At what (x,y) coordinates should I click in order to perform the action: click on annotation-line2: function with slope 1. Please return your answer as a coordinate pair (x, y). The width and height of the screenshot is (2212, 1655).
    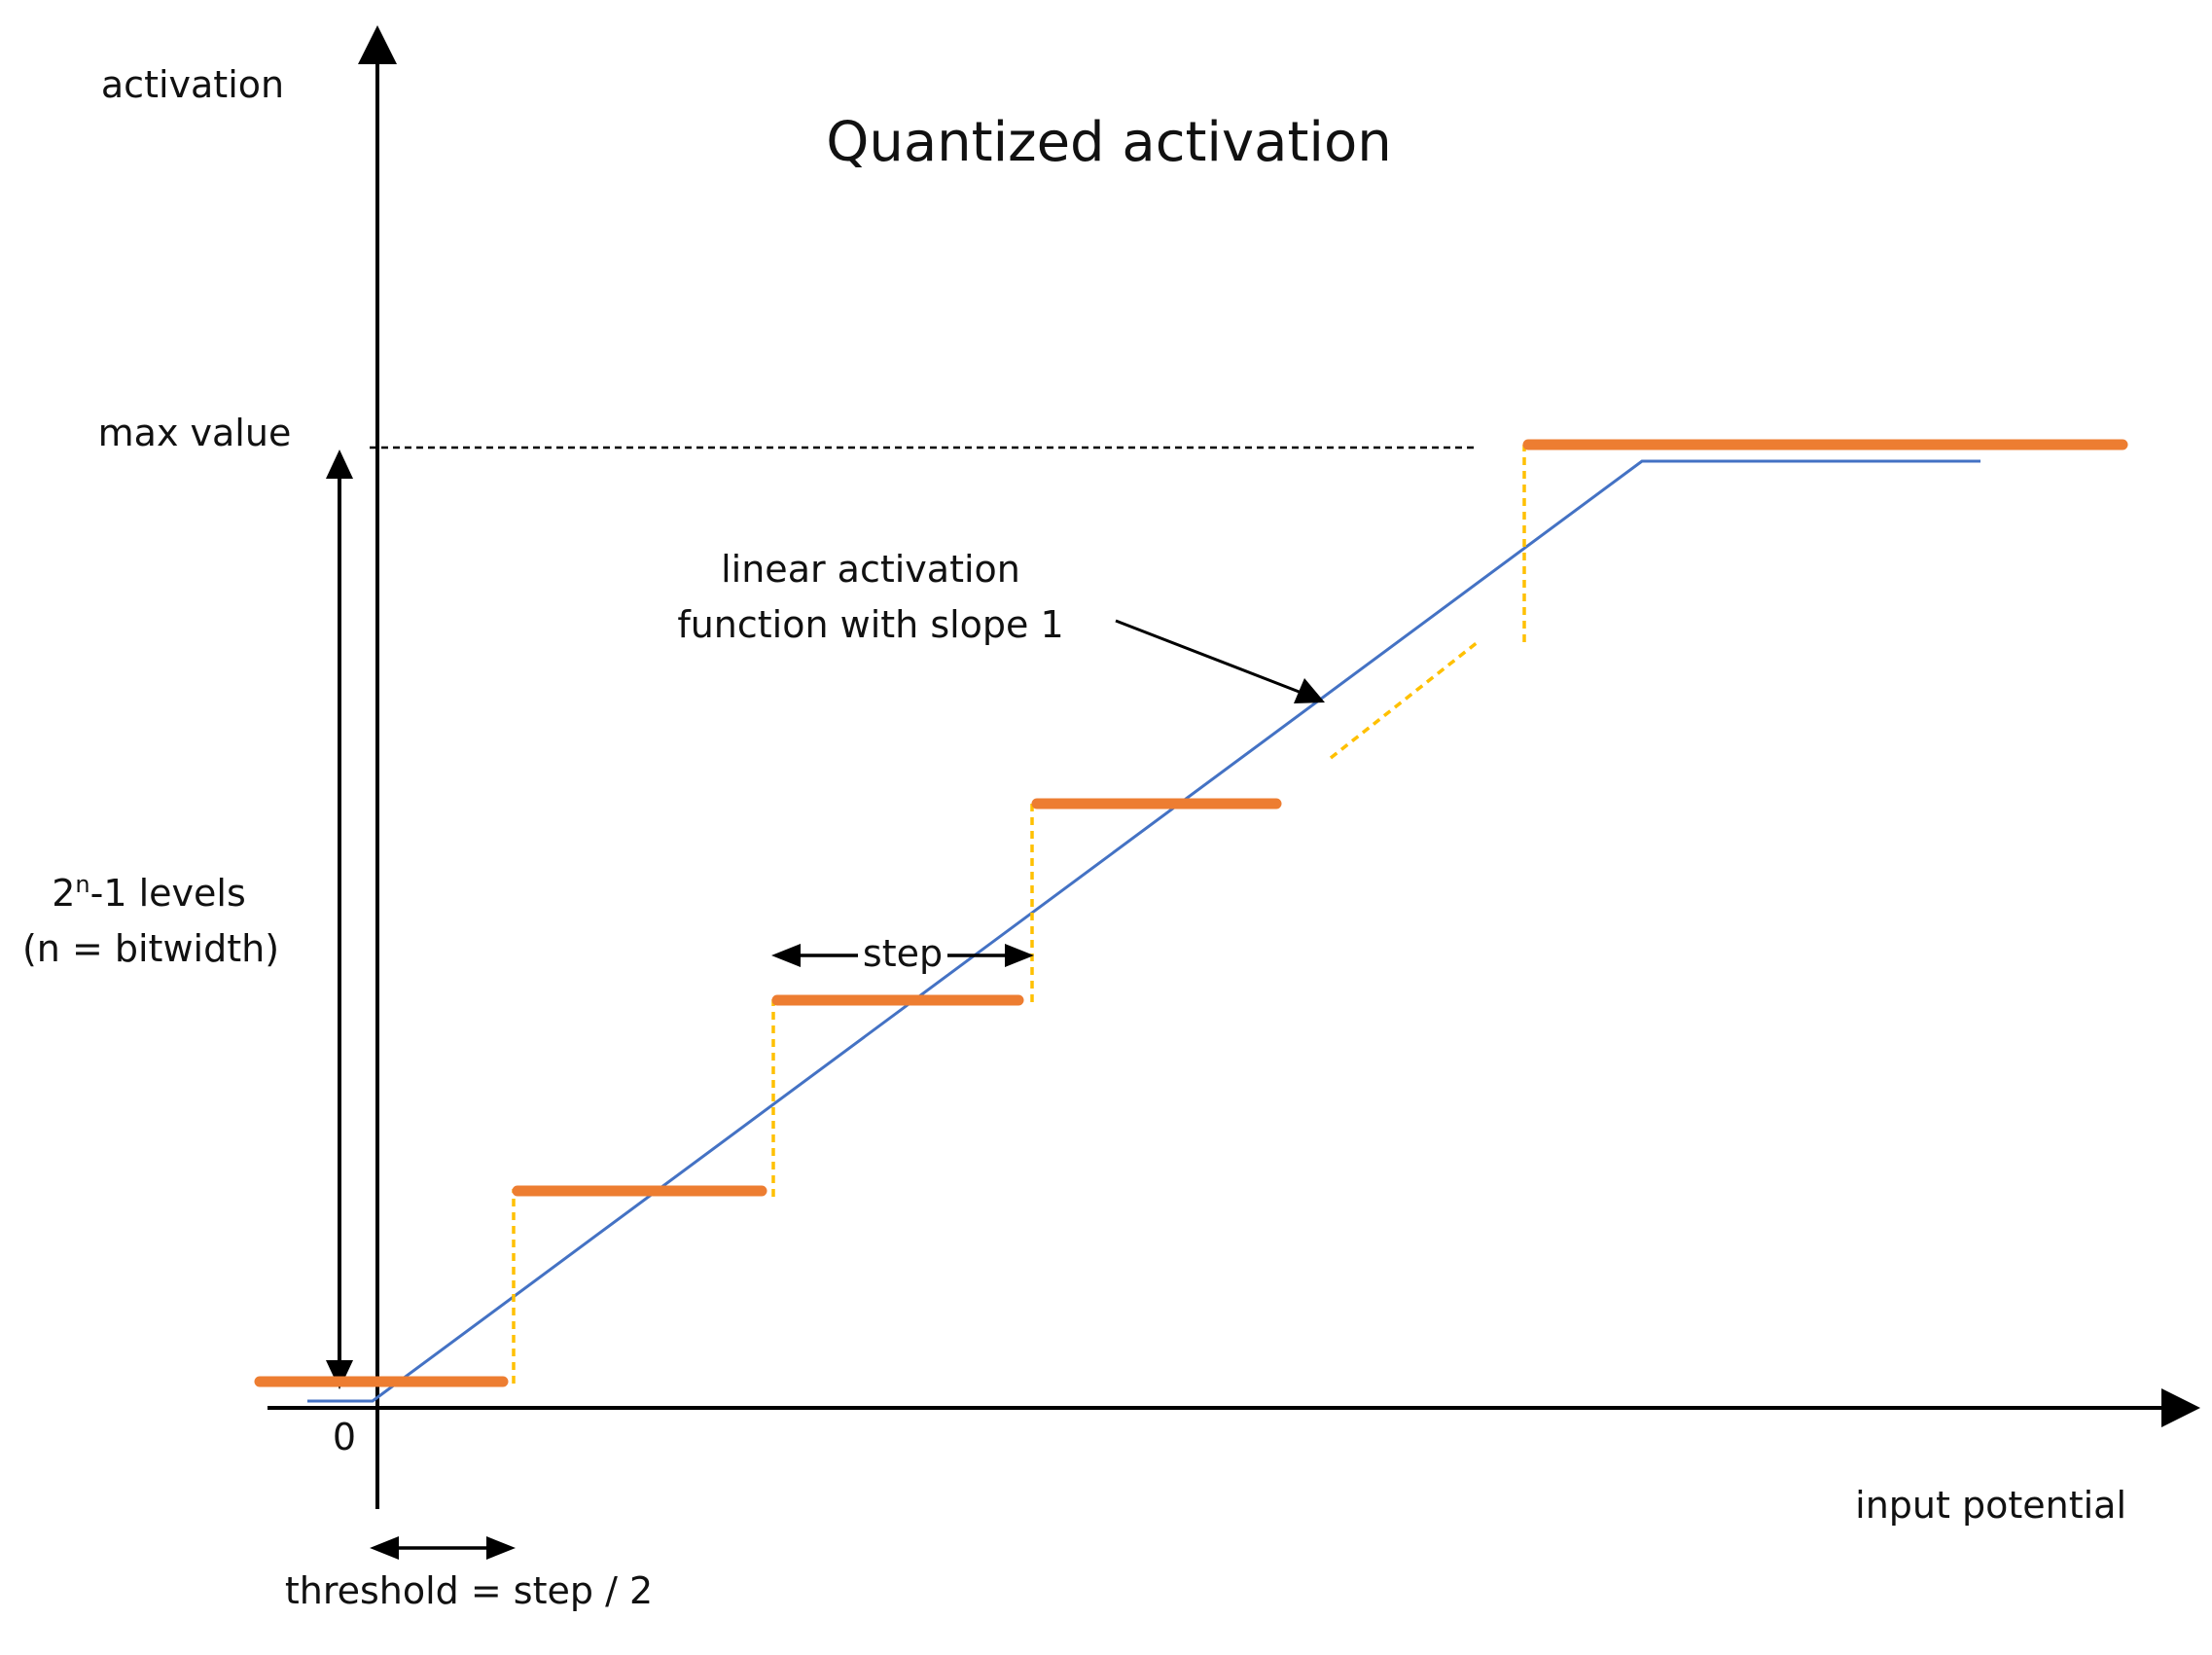
    Looking at the image, I should click on (870, 624).